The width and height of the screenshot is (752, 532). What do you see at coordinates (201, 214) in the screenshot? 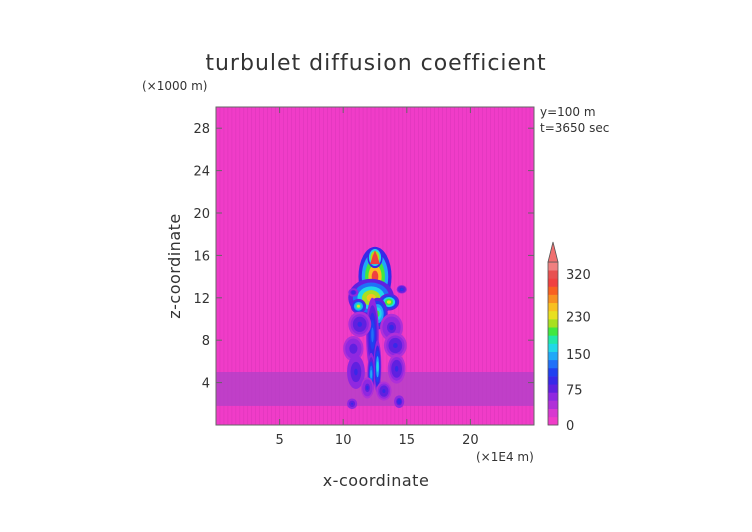
I see `y-tick-label: 20` at bounding box center [201, 214].